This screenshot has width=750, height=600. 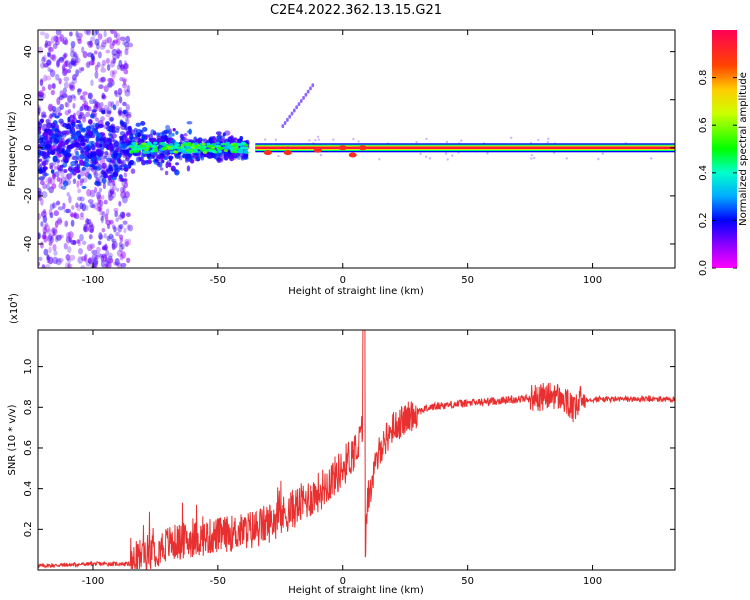 I want to click on snr-y-scale-label: (x104), so click(x=13, y=308).